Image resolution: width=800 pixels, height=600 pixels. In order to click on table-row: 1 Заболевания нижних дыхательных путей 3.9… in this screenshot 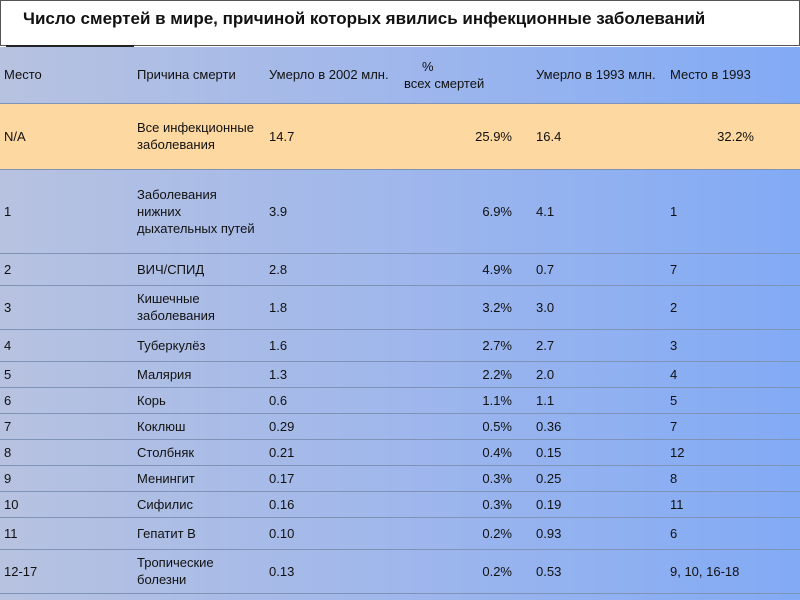, I will do `click(400, 211)`.